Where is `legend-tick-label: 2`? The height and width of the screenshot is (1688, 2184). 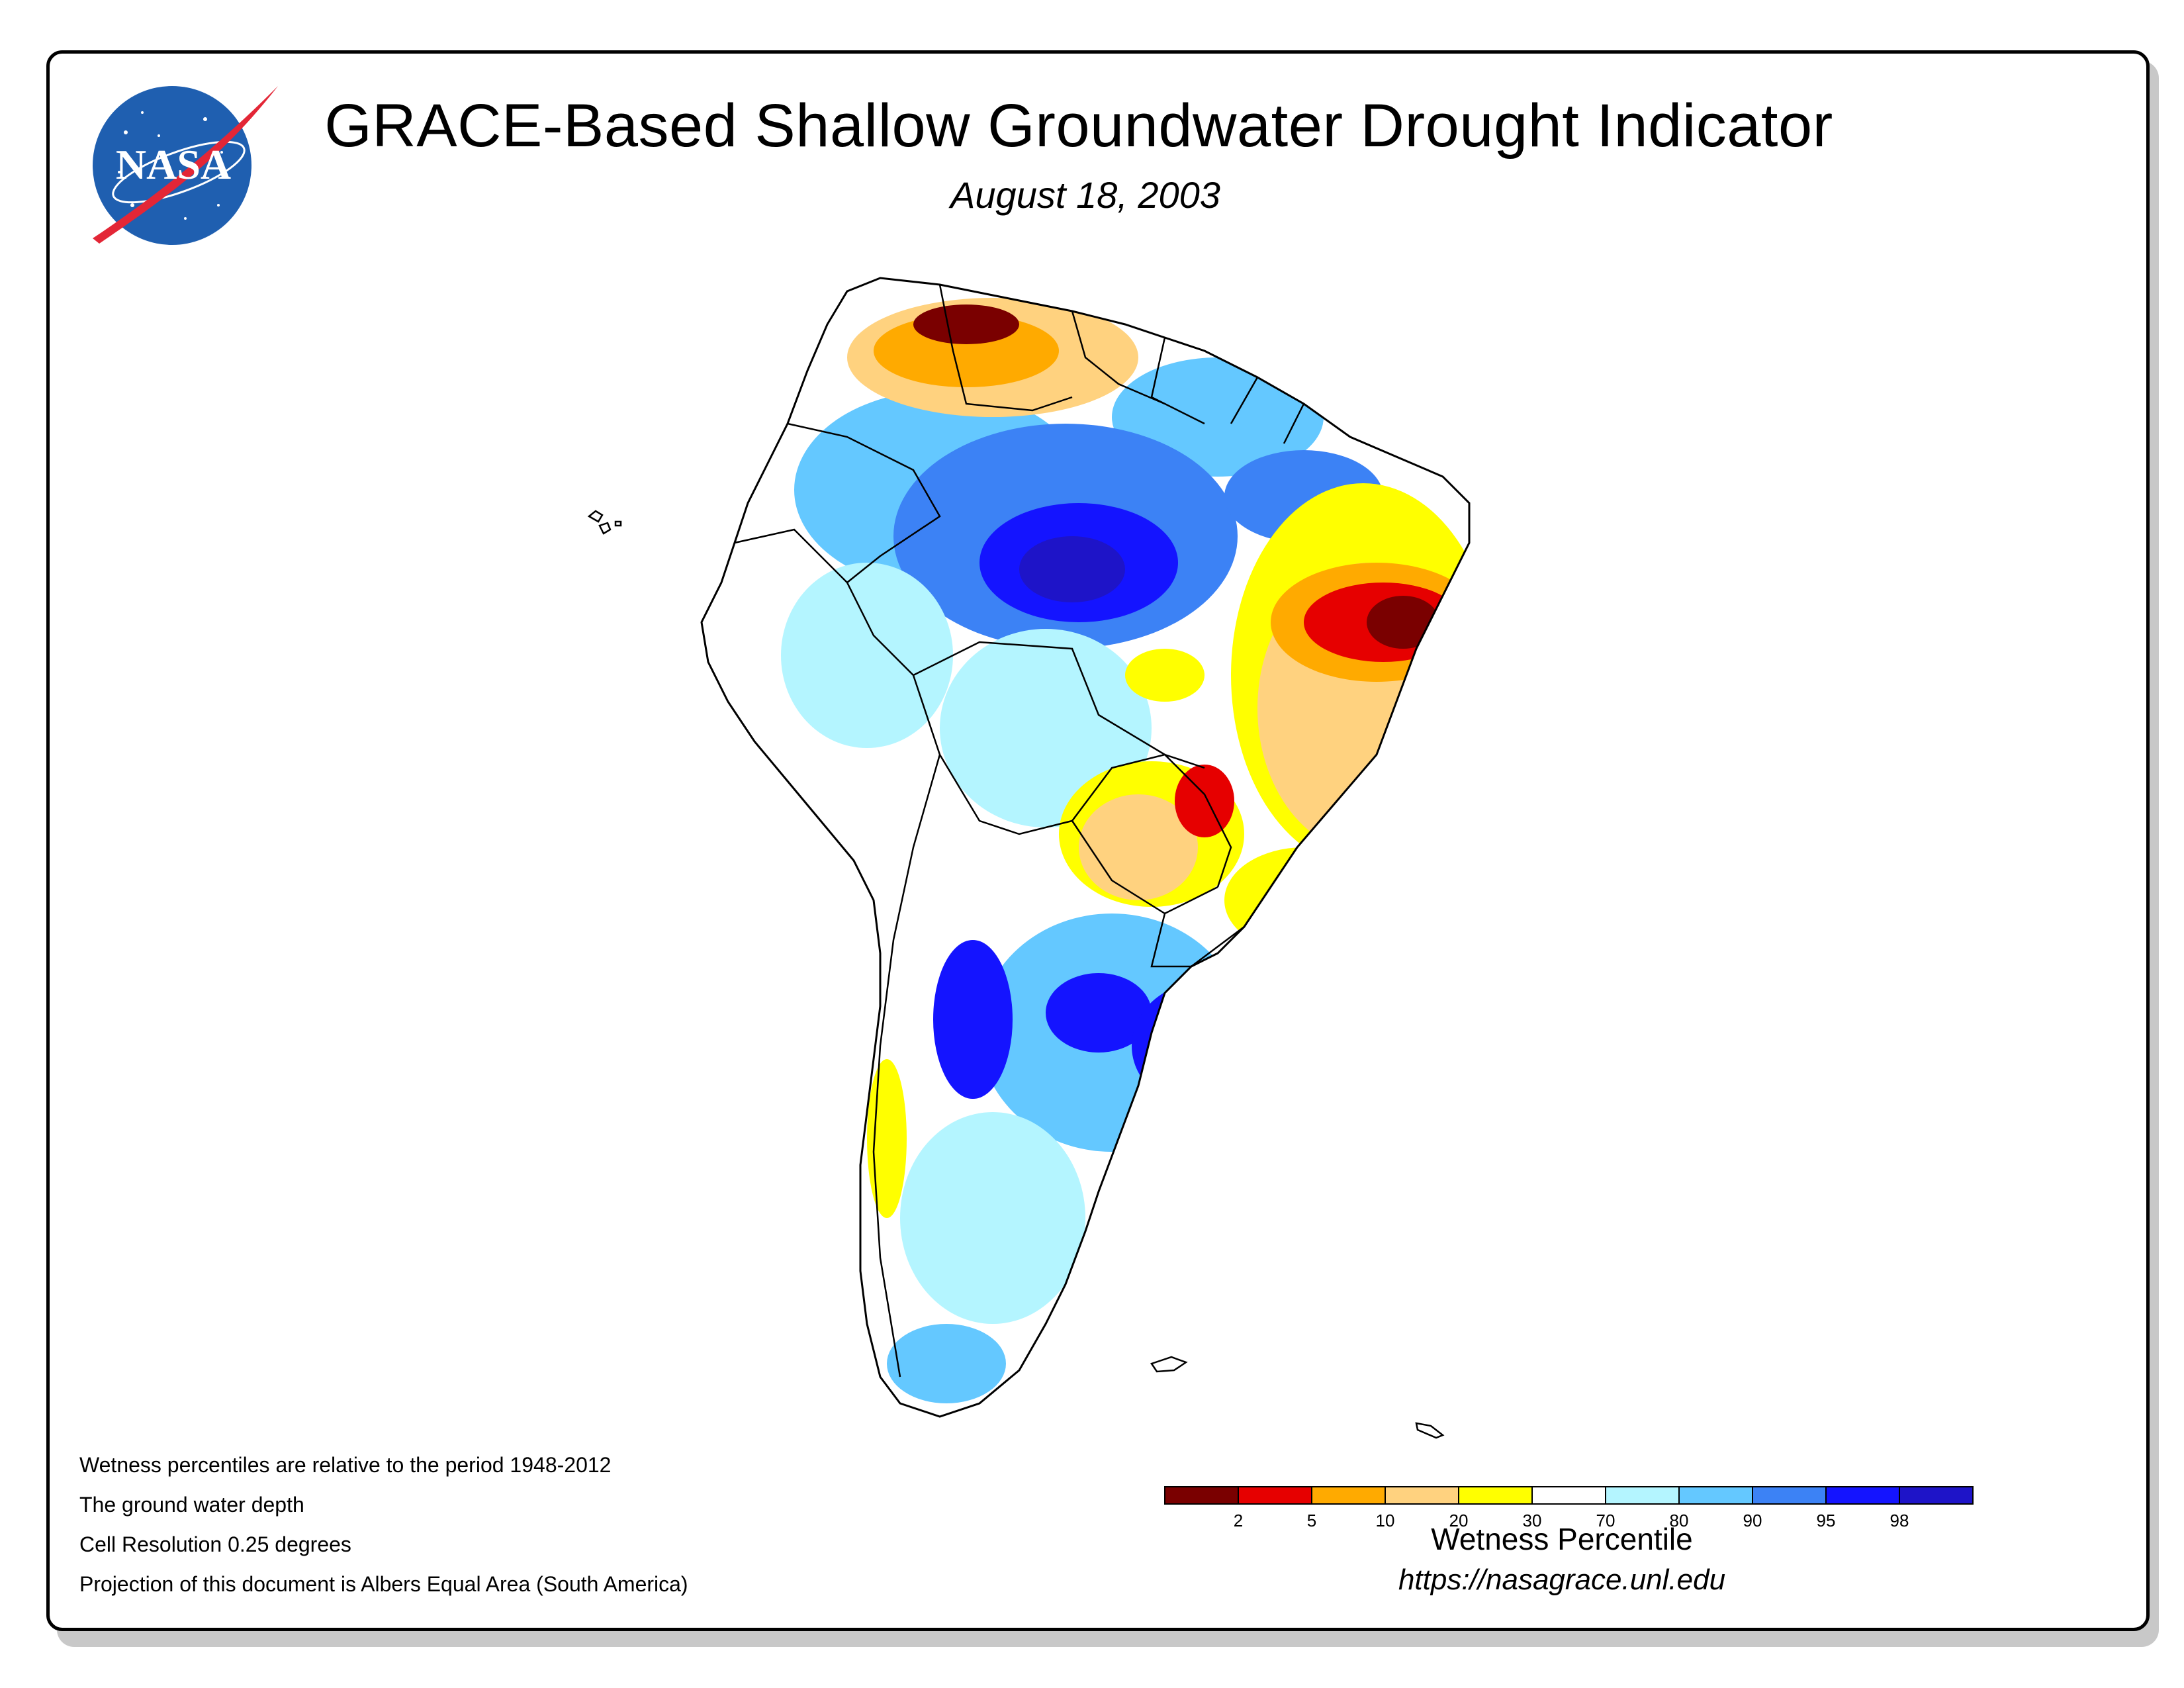 legend-tick-label: 2 is located at coordinates (1238, 1520).